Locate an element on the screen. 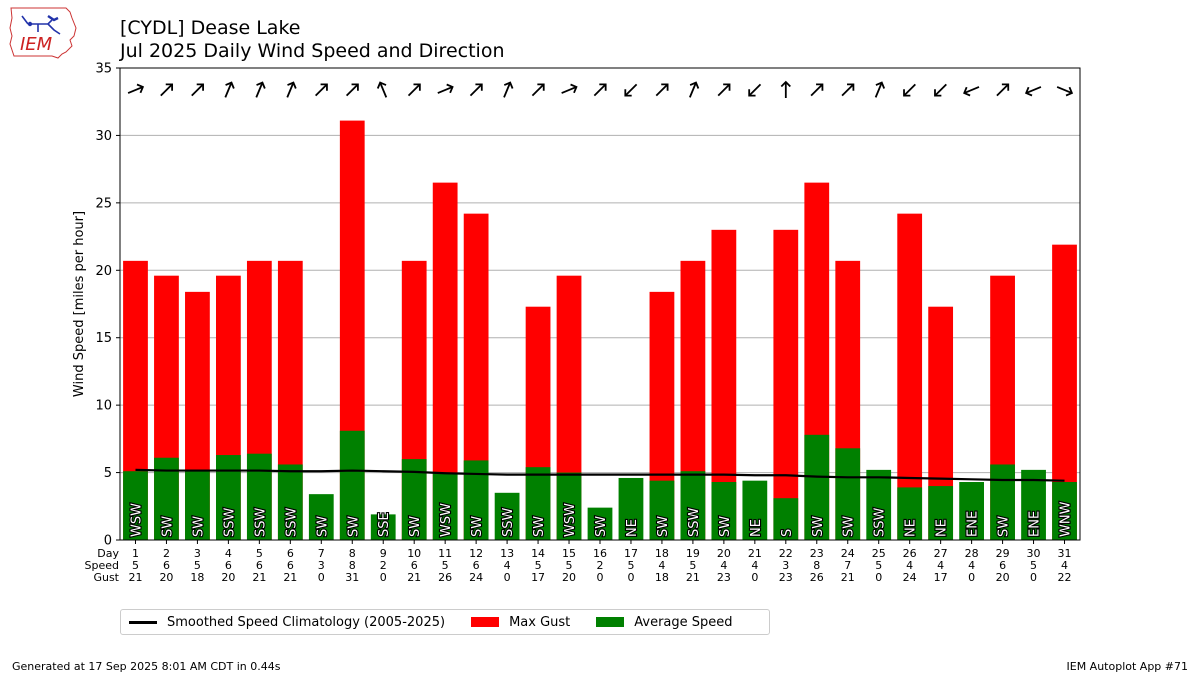 This screenshot has width=1200, height=675. gust-label: 18 is located at coordinates (662, 577).